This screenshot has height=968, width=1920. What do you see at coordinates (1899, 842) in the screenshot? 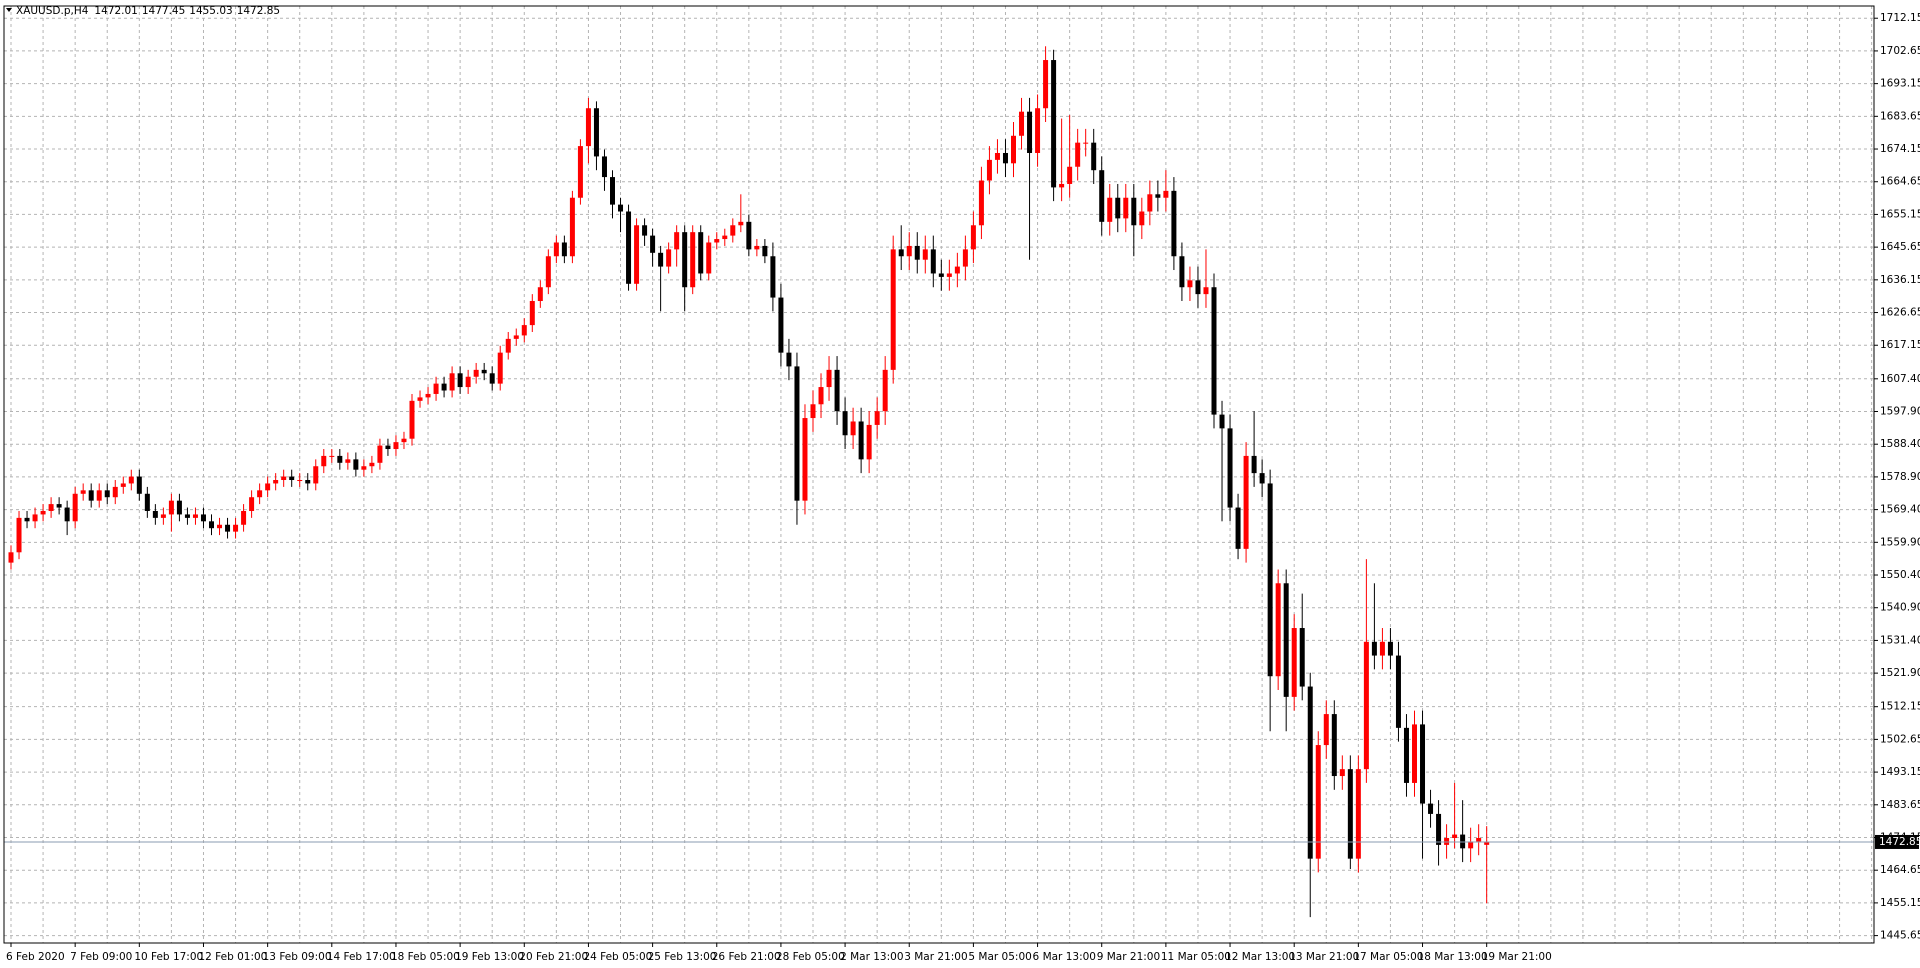
I see `current-price-label: 1472.85` at bounding box center [1899, 842].